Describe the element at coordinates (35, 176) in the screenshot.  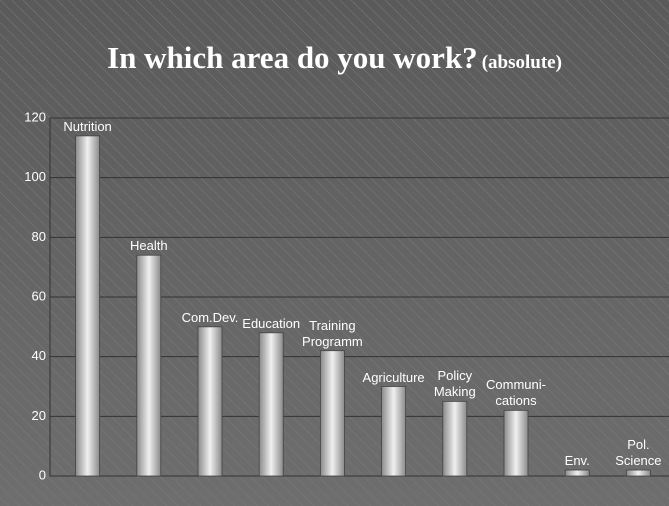
I see `y-tick-label: 100` at that location.